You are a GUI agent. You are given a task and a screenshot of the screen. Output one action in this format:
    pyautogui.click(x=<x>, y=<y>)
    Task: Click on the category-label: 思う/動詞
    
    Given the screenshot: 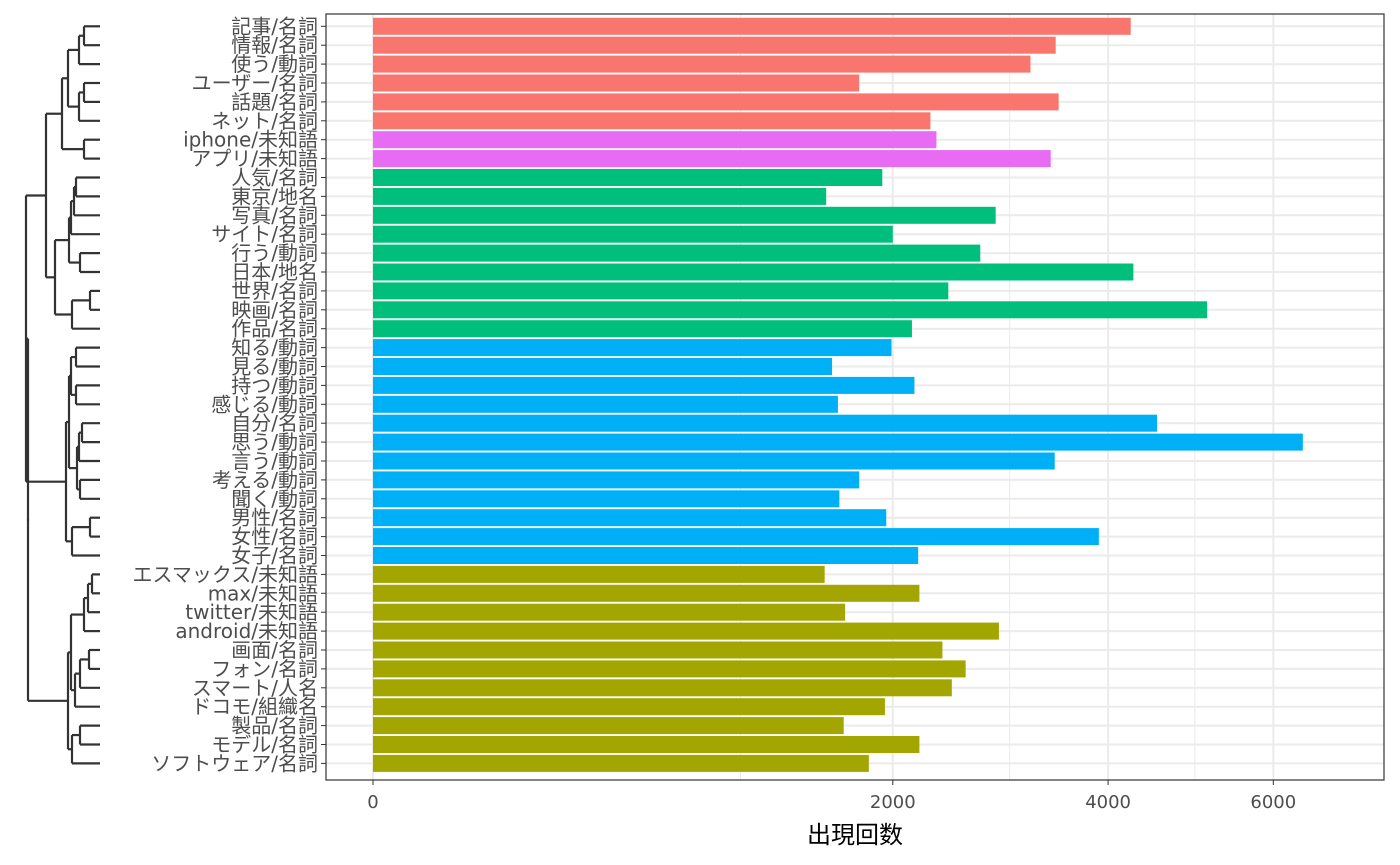 What is the action you would take?
    pyautogui.click(x=274, y=442)
    